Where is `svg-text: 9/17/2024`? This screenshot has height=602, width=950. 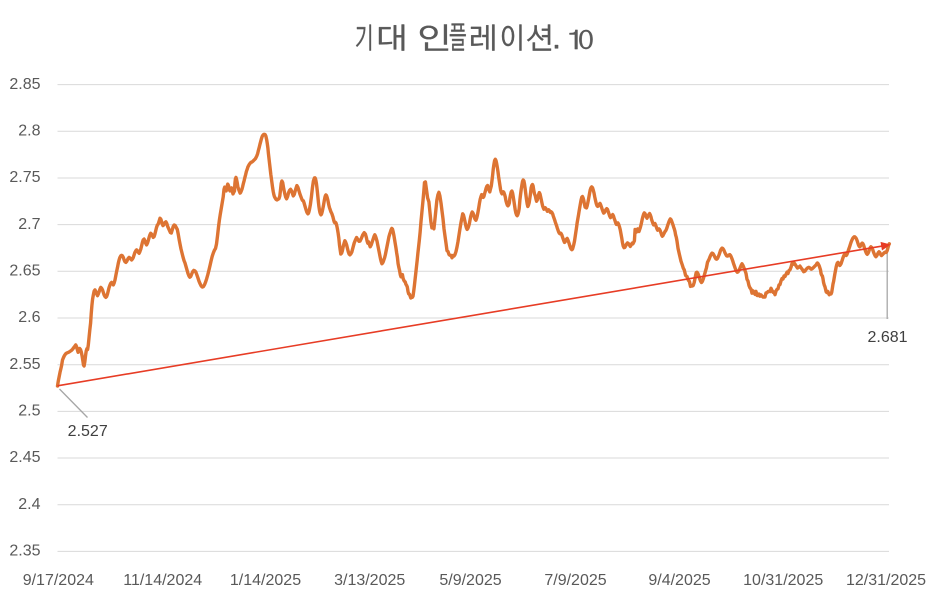
svg-text: 9/17/2024 is located at coordinates (58, 580).